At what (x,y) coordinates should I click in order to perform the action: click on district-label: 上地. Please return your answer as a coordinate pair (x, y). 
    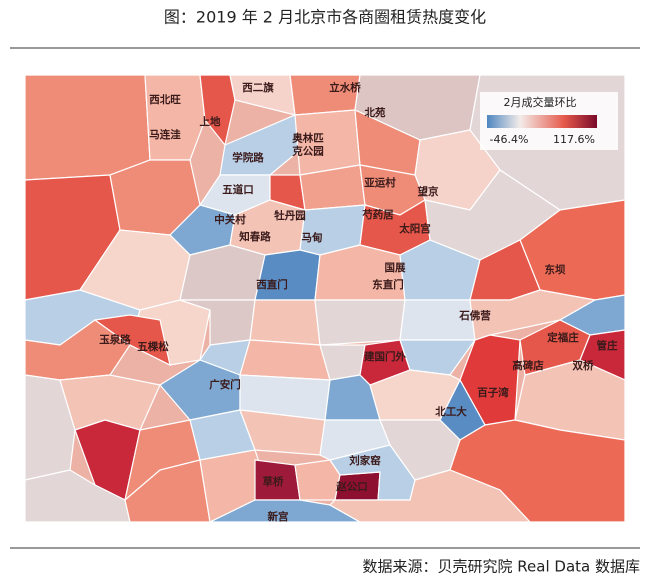
    Looking at the image, I should click on (210, 121).